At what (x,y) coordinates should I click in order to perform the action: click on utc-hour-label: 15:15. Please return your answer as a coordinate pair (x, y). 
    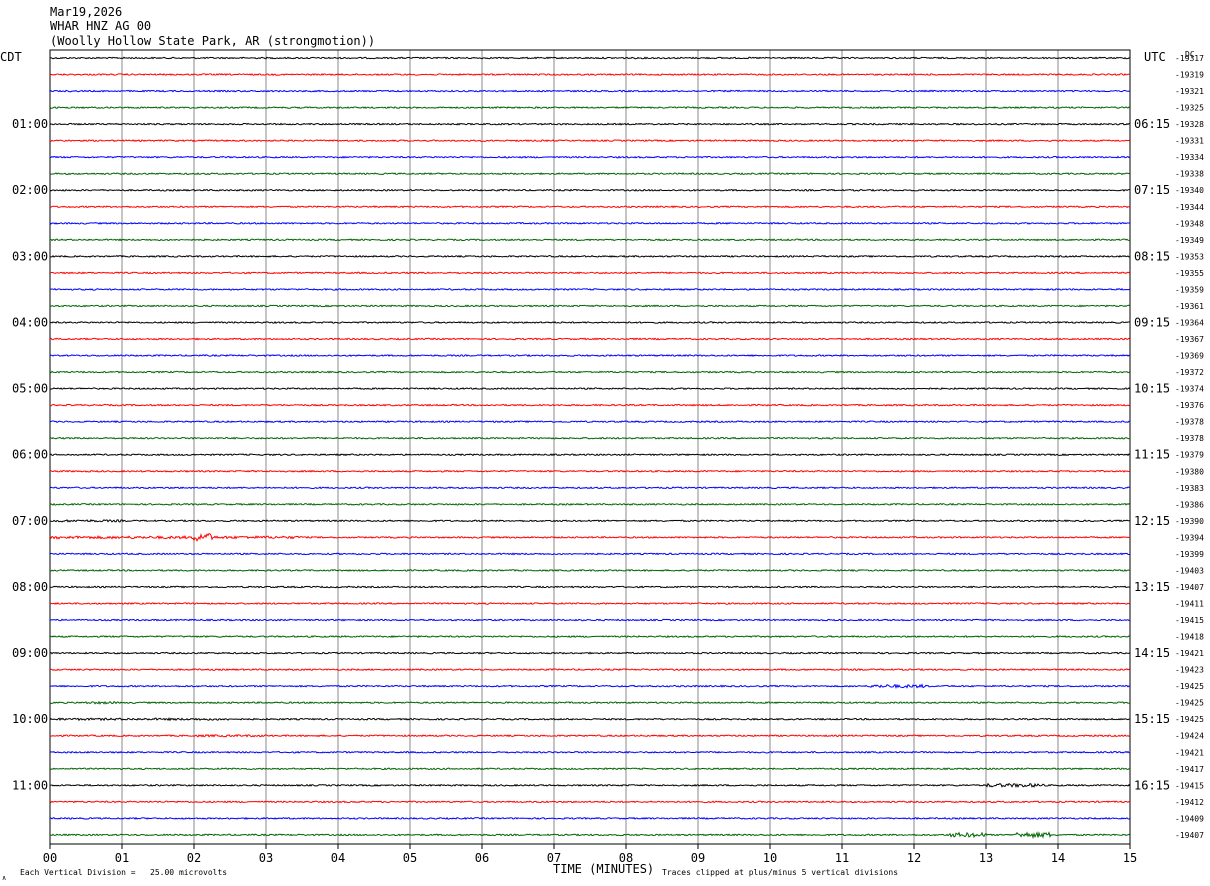
    Looking at the image, I should click on (1152, 719).